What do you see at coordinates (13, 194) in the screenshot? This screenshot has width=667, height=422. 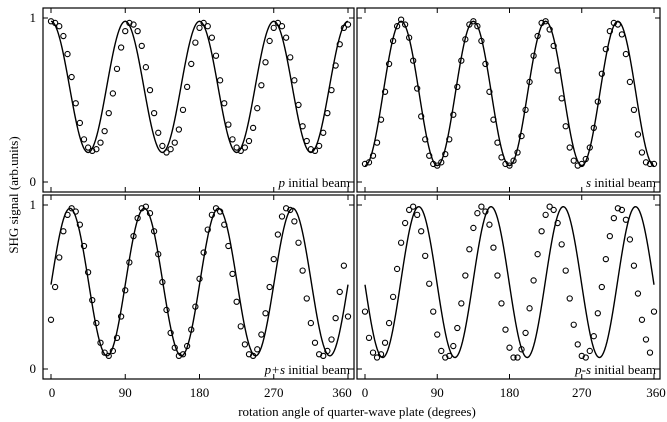 I see `y-axis-title: SHG signal (arb.units)` at bounding box center [13, 194].